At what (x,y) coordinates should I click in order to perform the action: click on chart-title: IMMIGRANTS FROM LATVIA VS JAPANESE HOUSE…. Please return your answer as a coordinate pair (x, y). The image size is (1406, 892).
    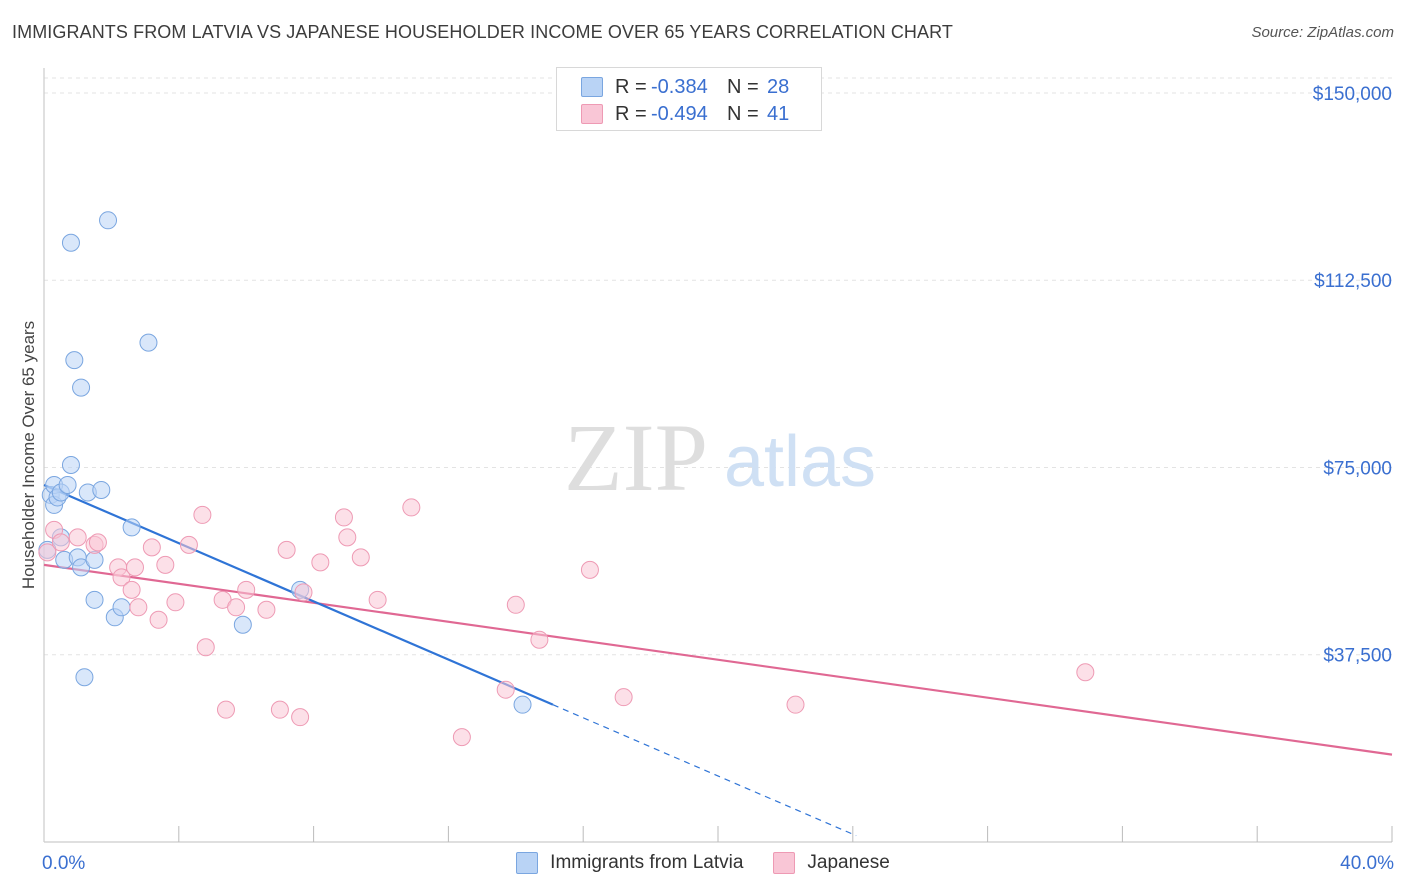
    Looking at the image, I should click on (483, 32).